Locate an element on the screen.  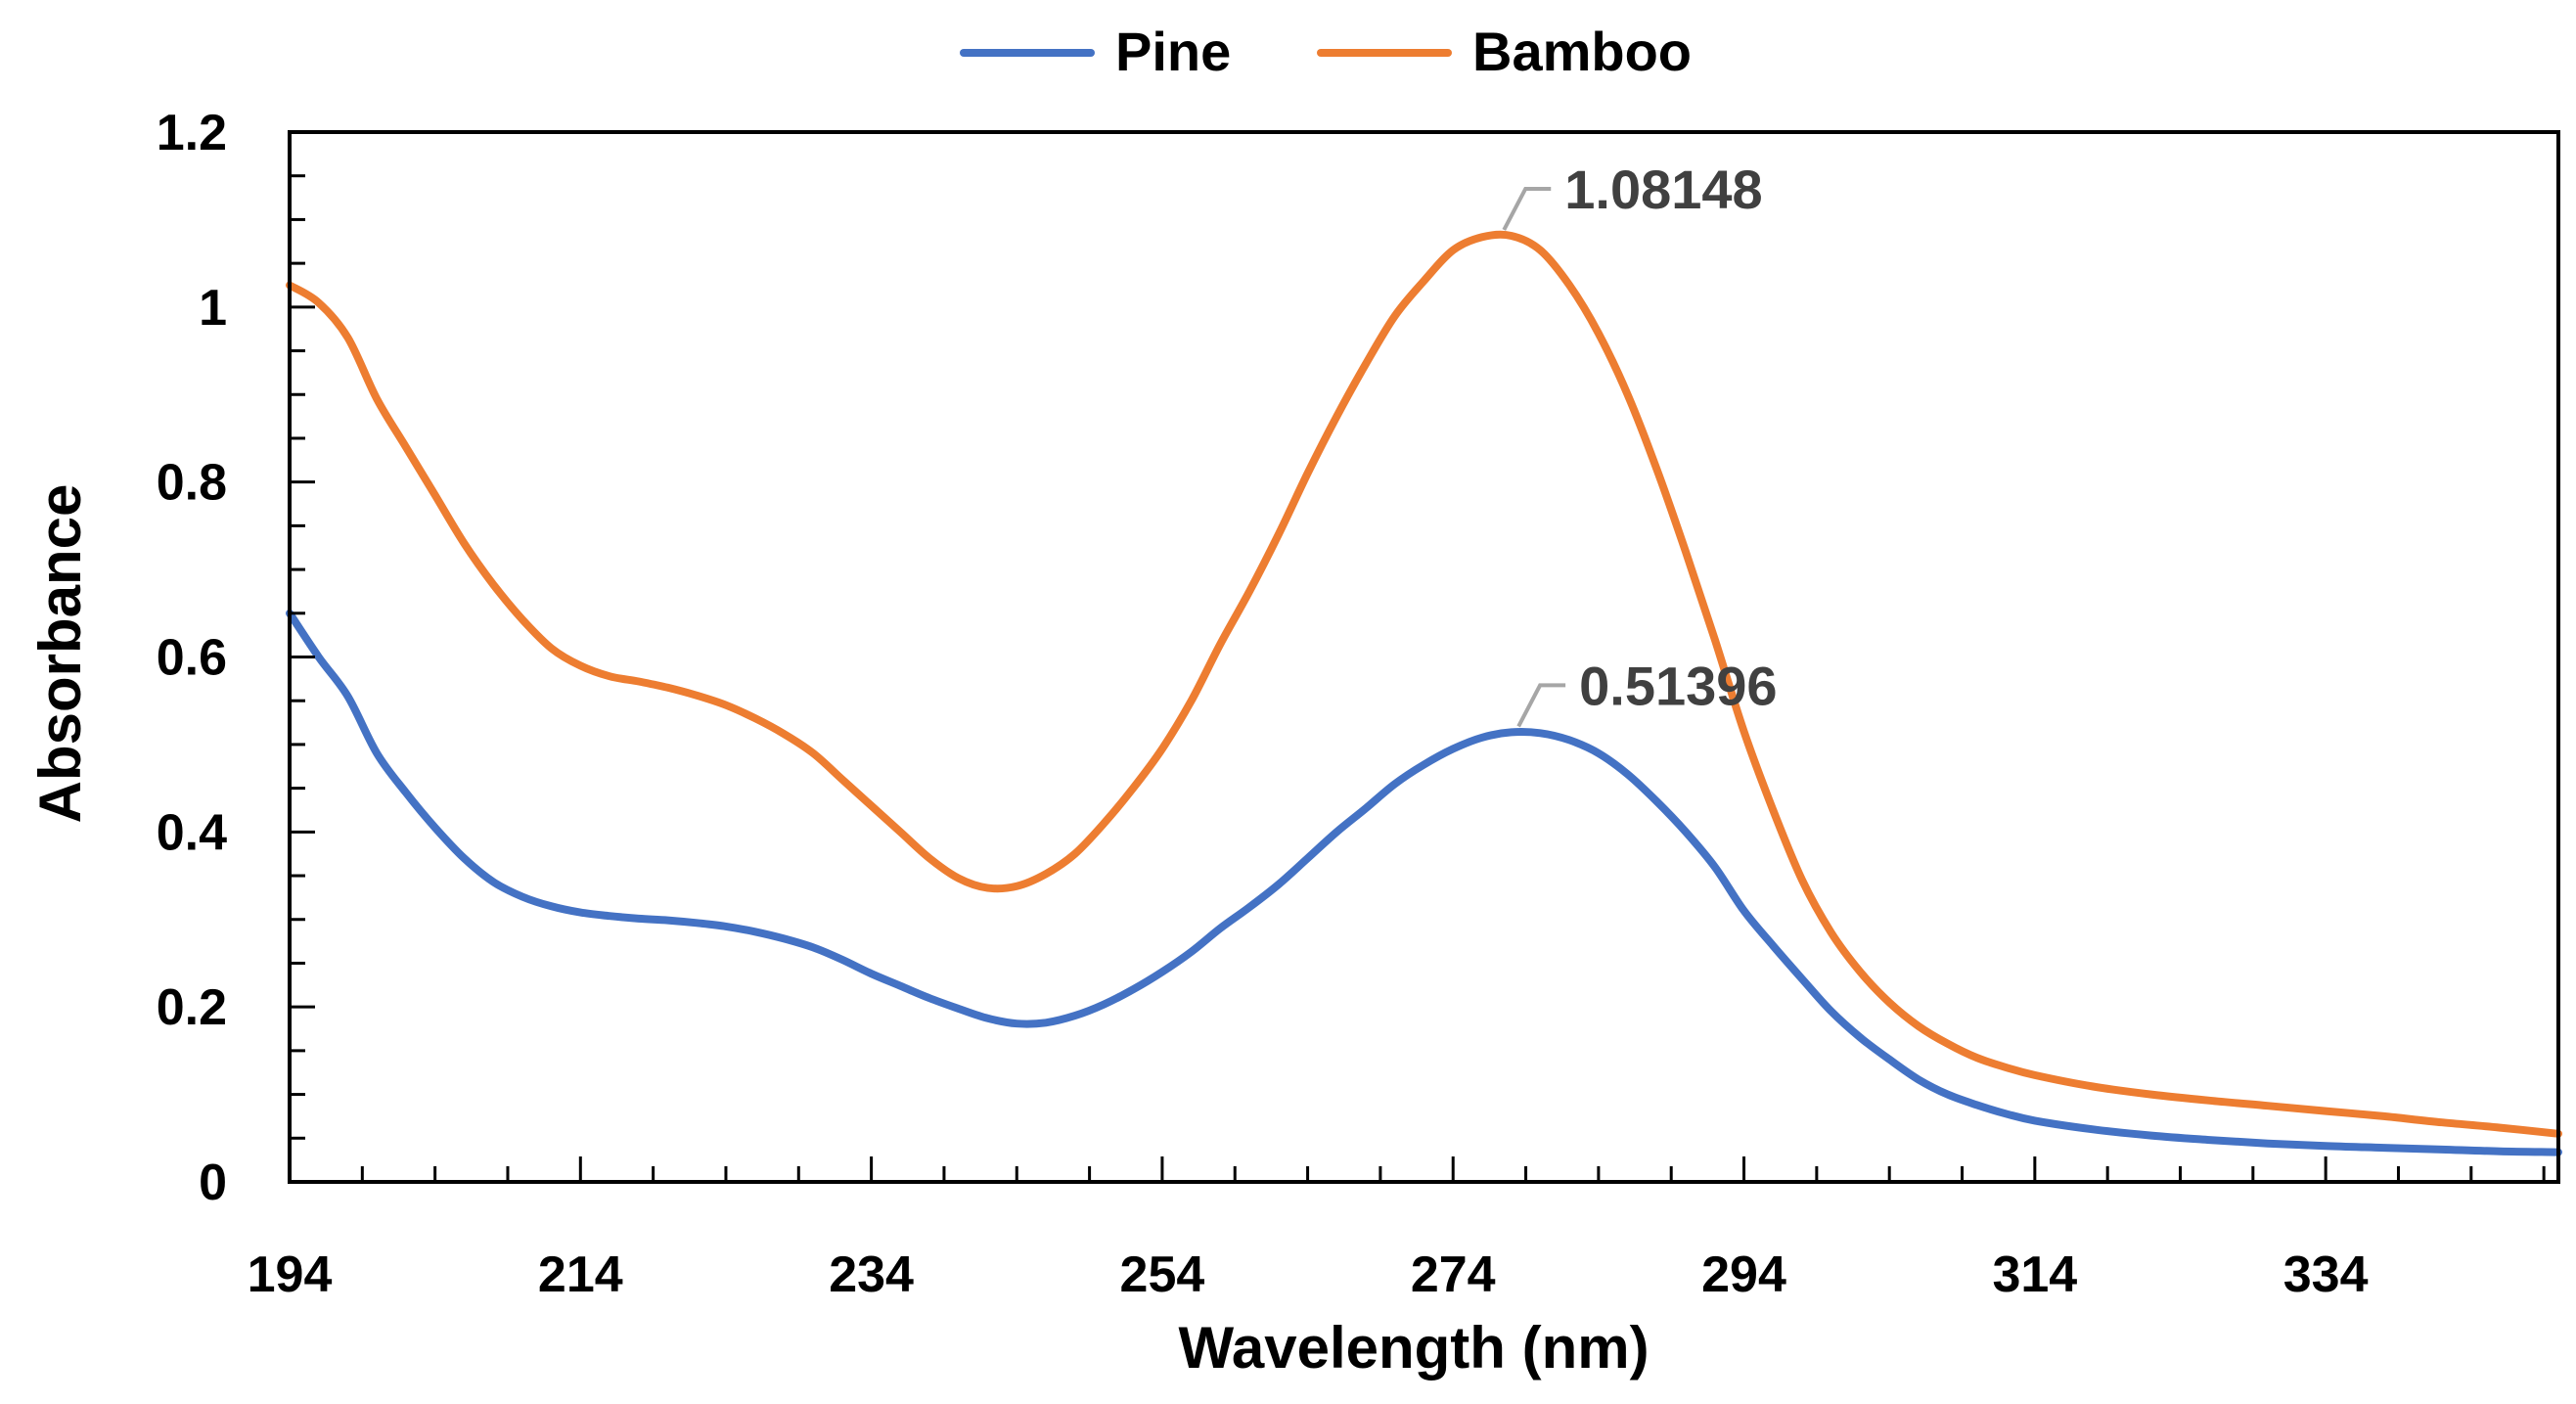
y-tick-label: 0.2 is located at coordinates (192, 1008).